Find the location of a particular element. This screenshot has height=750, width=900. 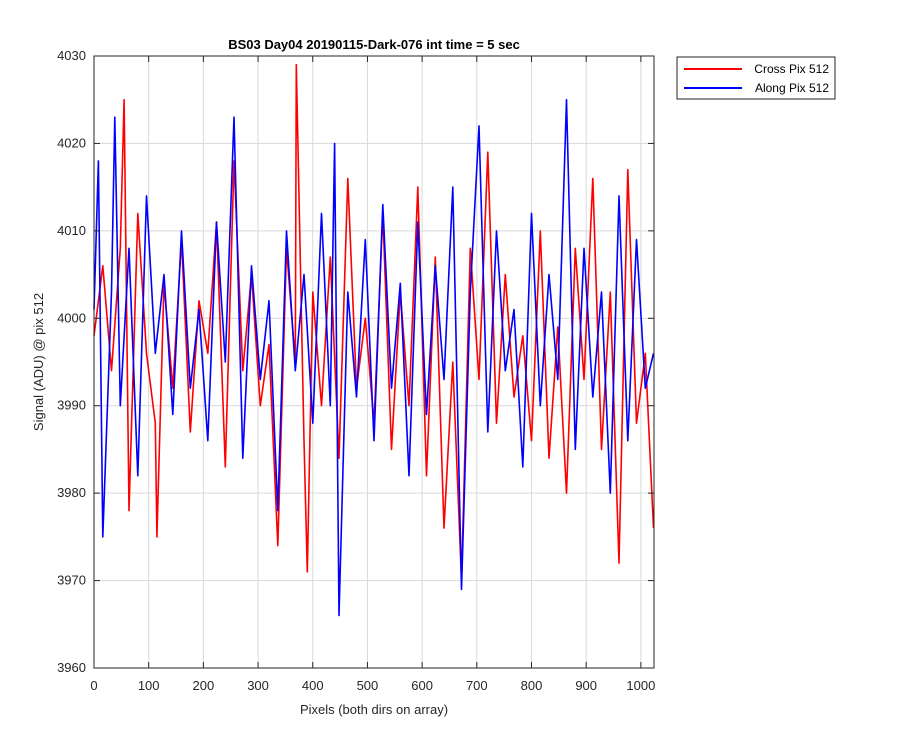

x-tick-label: 0 is located at coordinates (93, 685).